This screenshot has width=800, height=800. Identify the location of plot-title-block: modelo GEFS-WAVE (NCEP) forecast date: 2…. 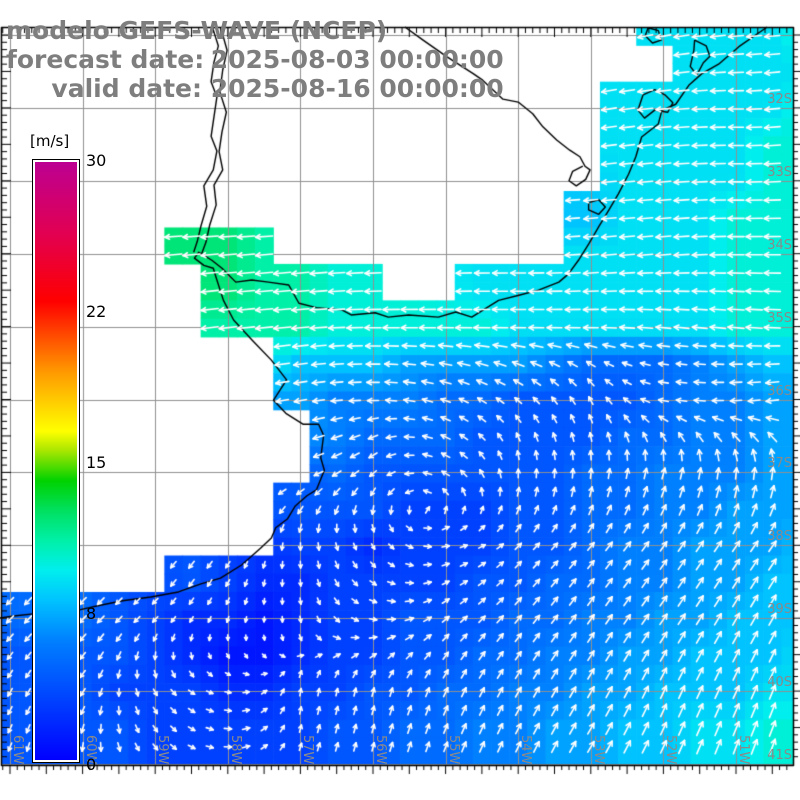
(255, 59).